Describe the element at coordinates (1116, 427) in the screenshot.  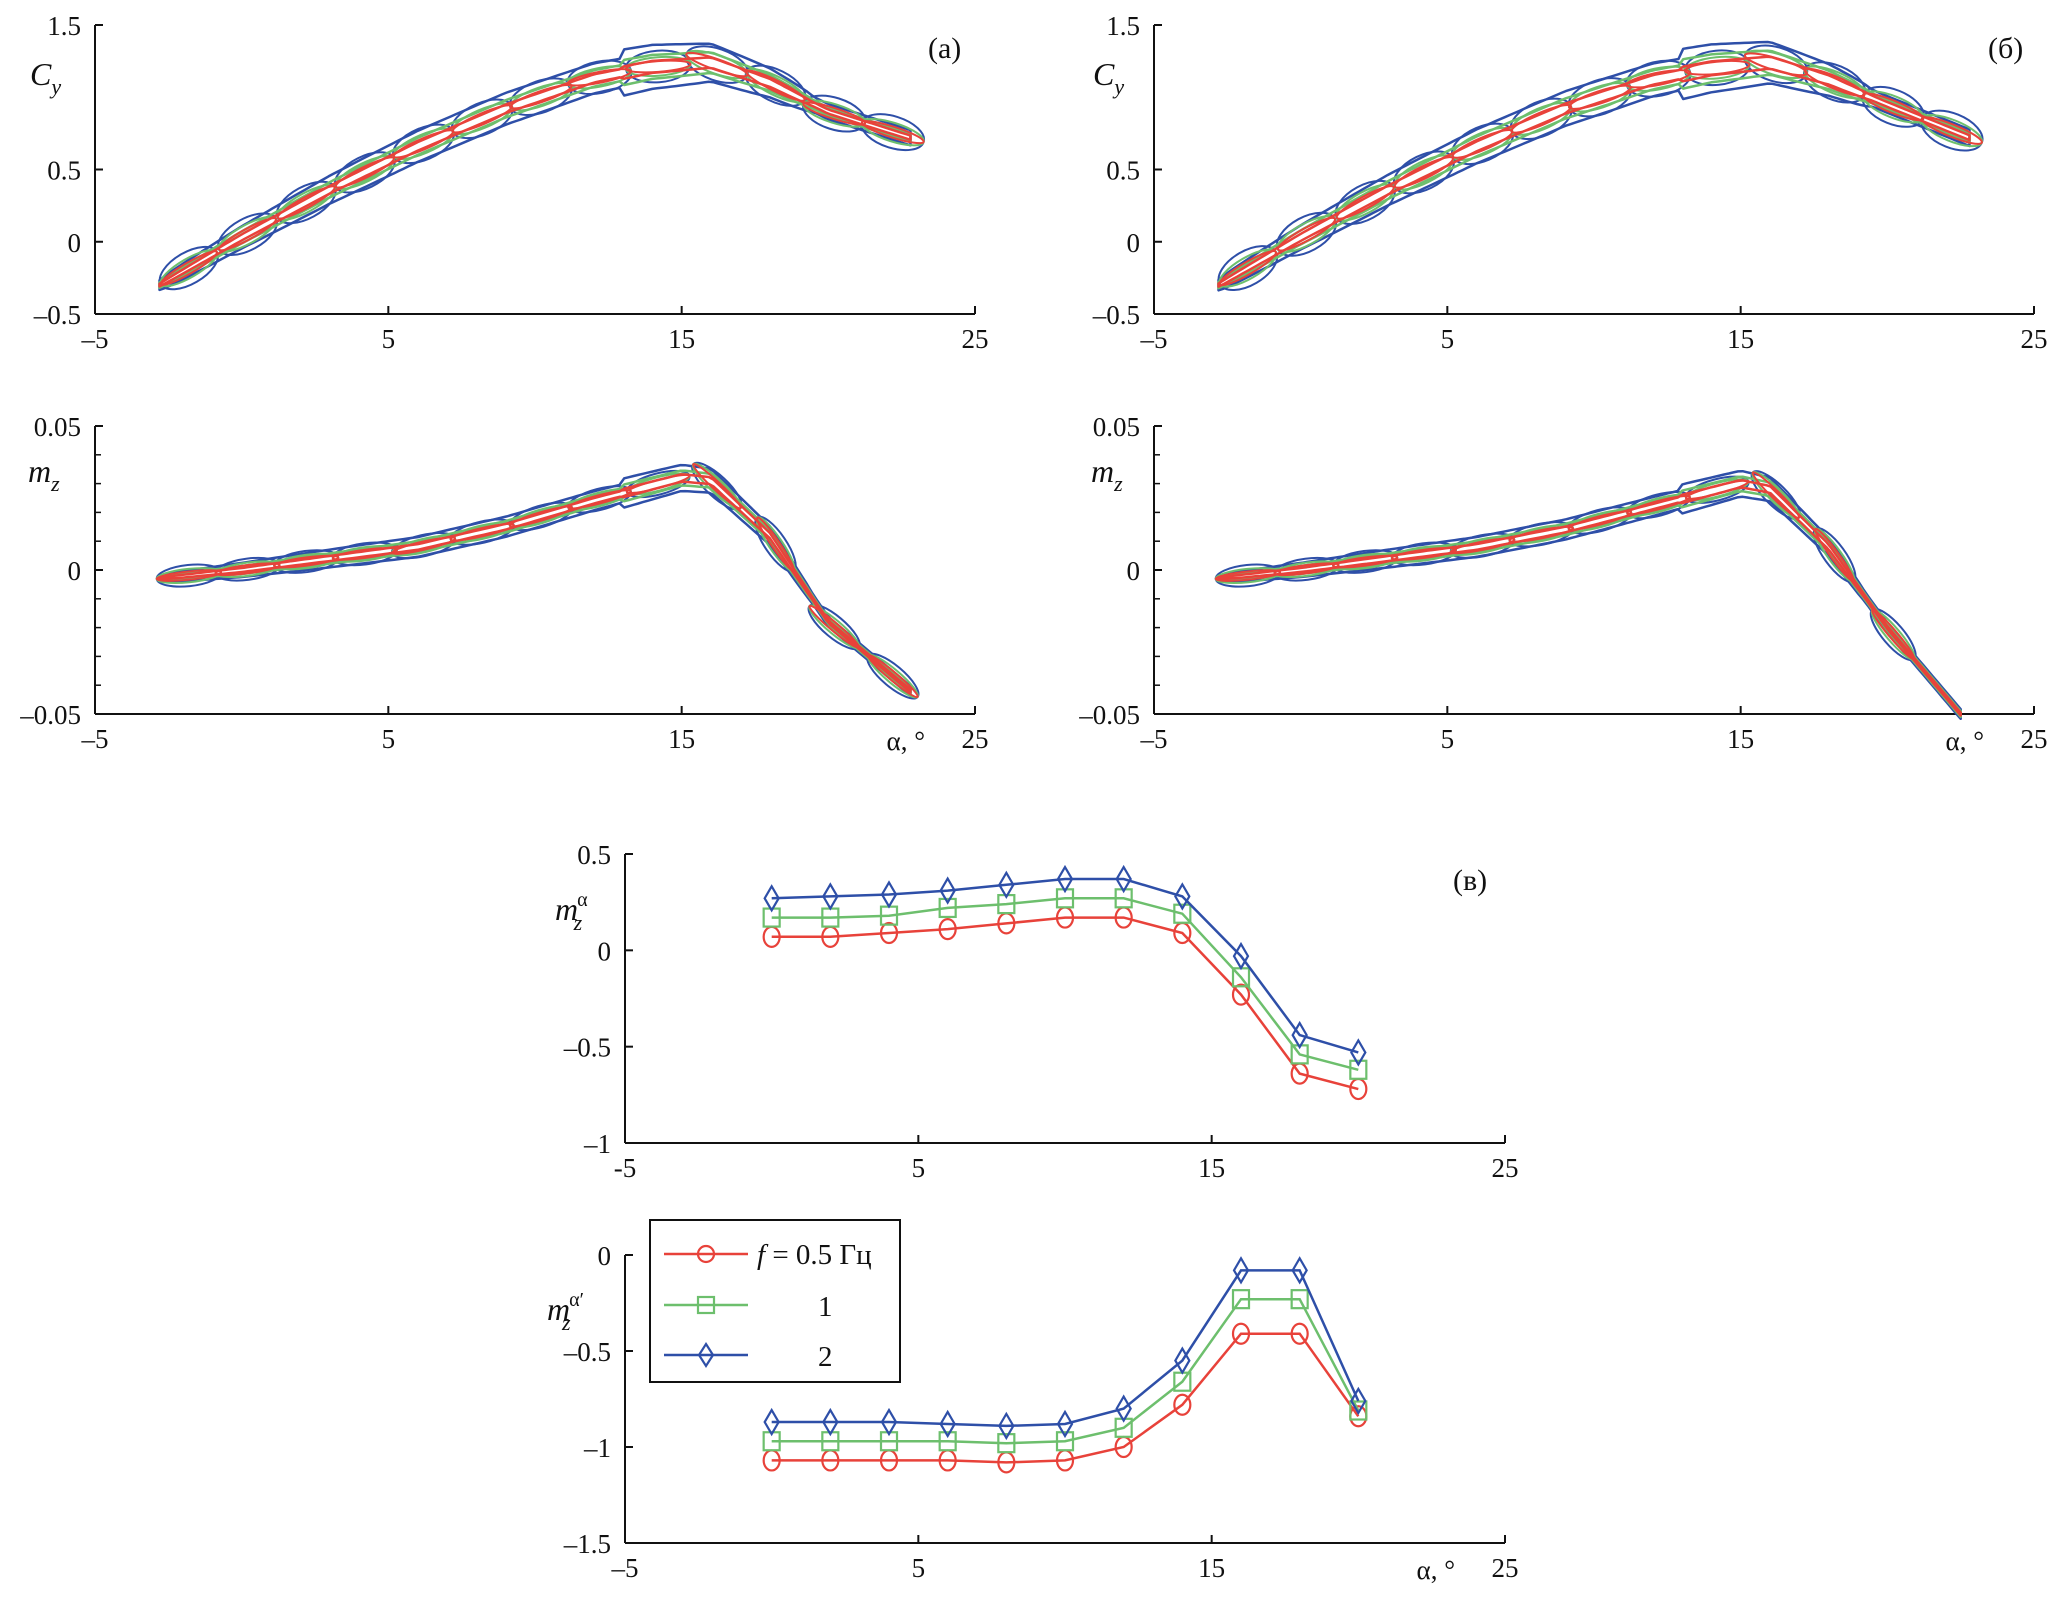
I see `y-tick-label: 0.05` at that location.